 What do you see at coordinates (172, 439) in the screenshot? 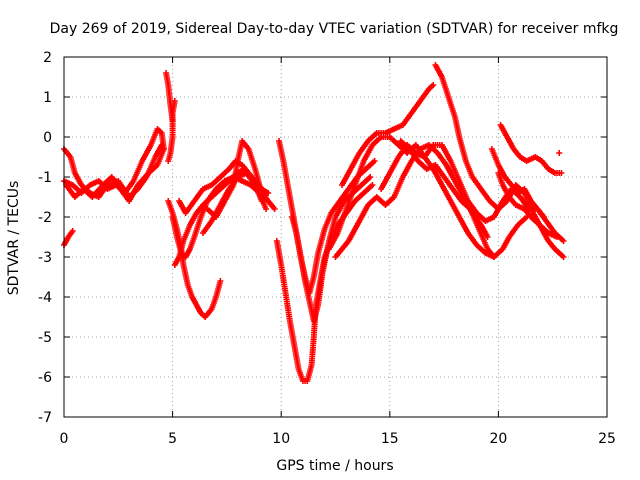
I see `x-tick-label: 5` at bounding box center [172, 439].